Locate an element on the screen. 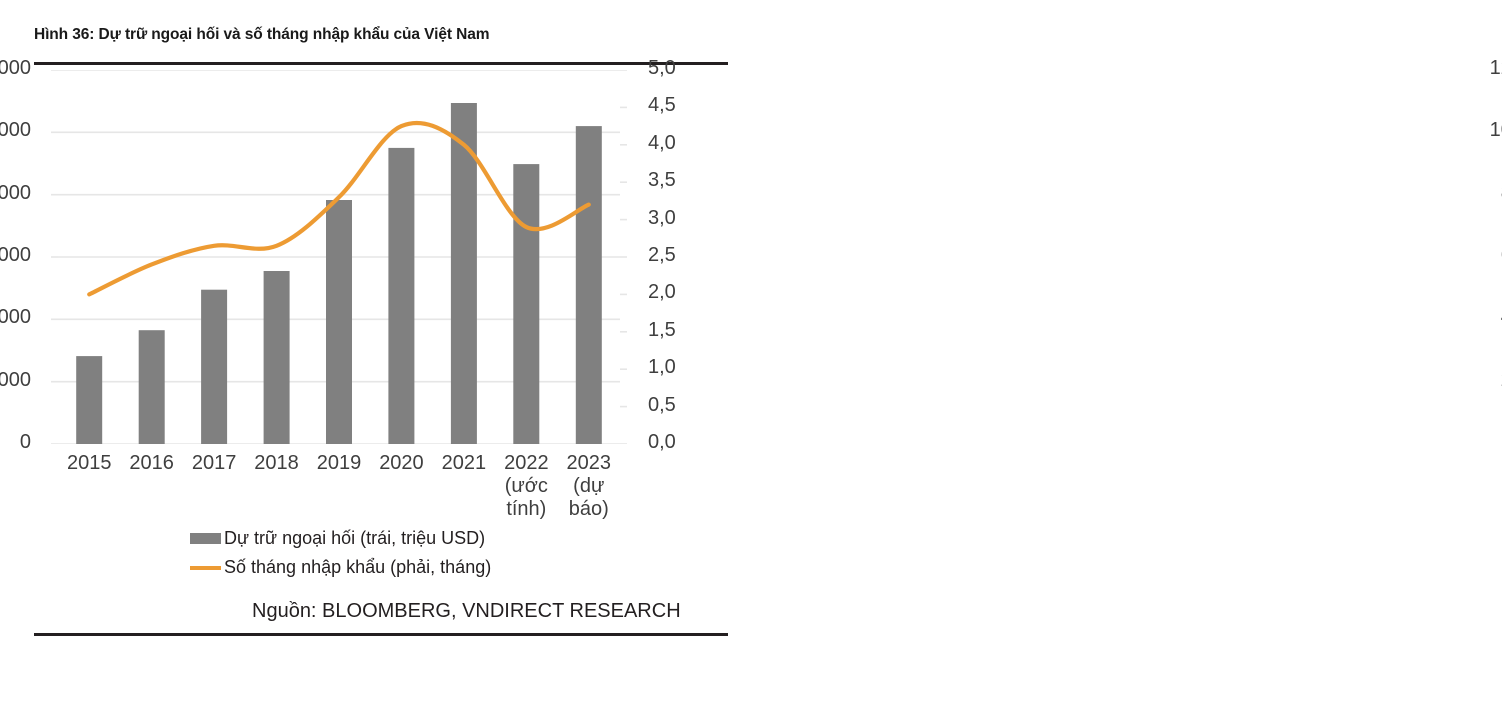 The image size is (1502, 704). y-axis-tick-label: 40 is located at coordinates (1486, 317).